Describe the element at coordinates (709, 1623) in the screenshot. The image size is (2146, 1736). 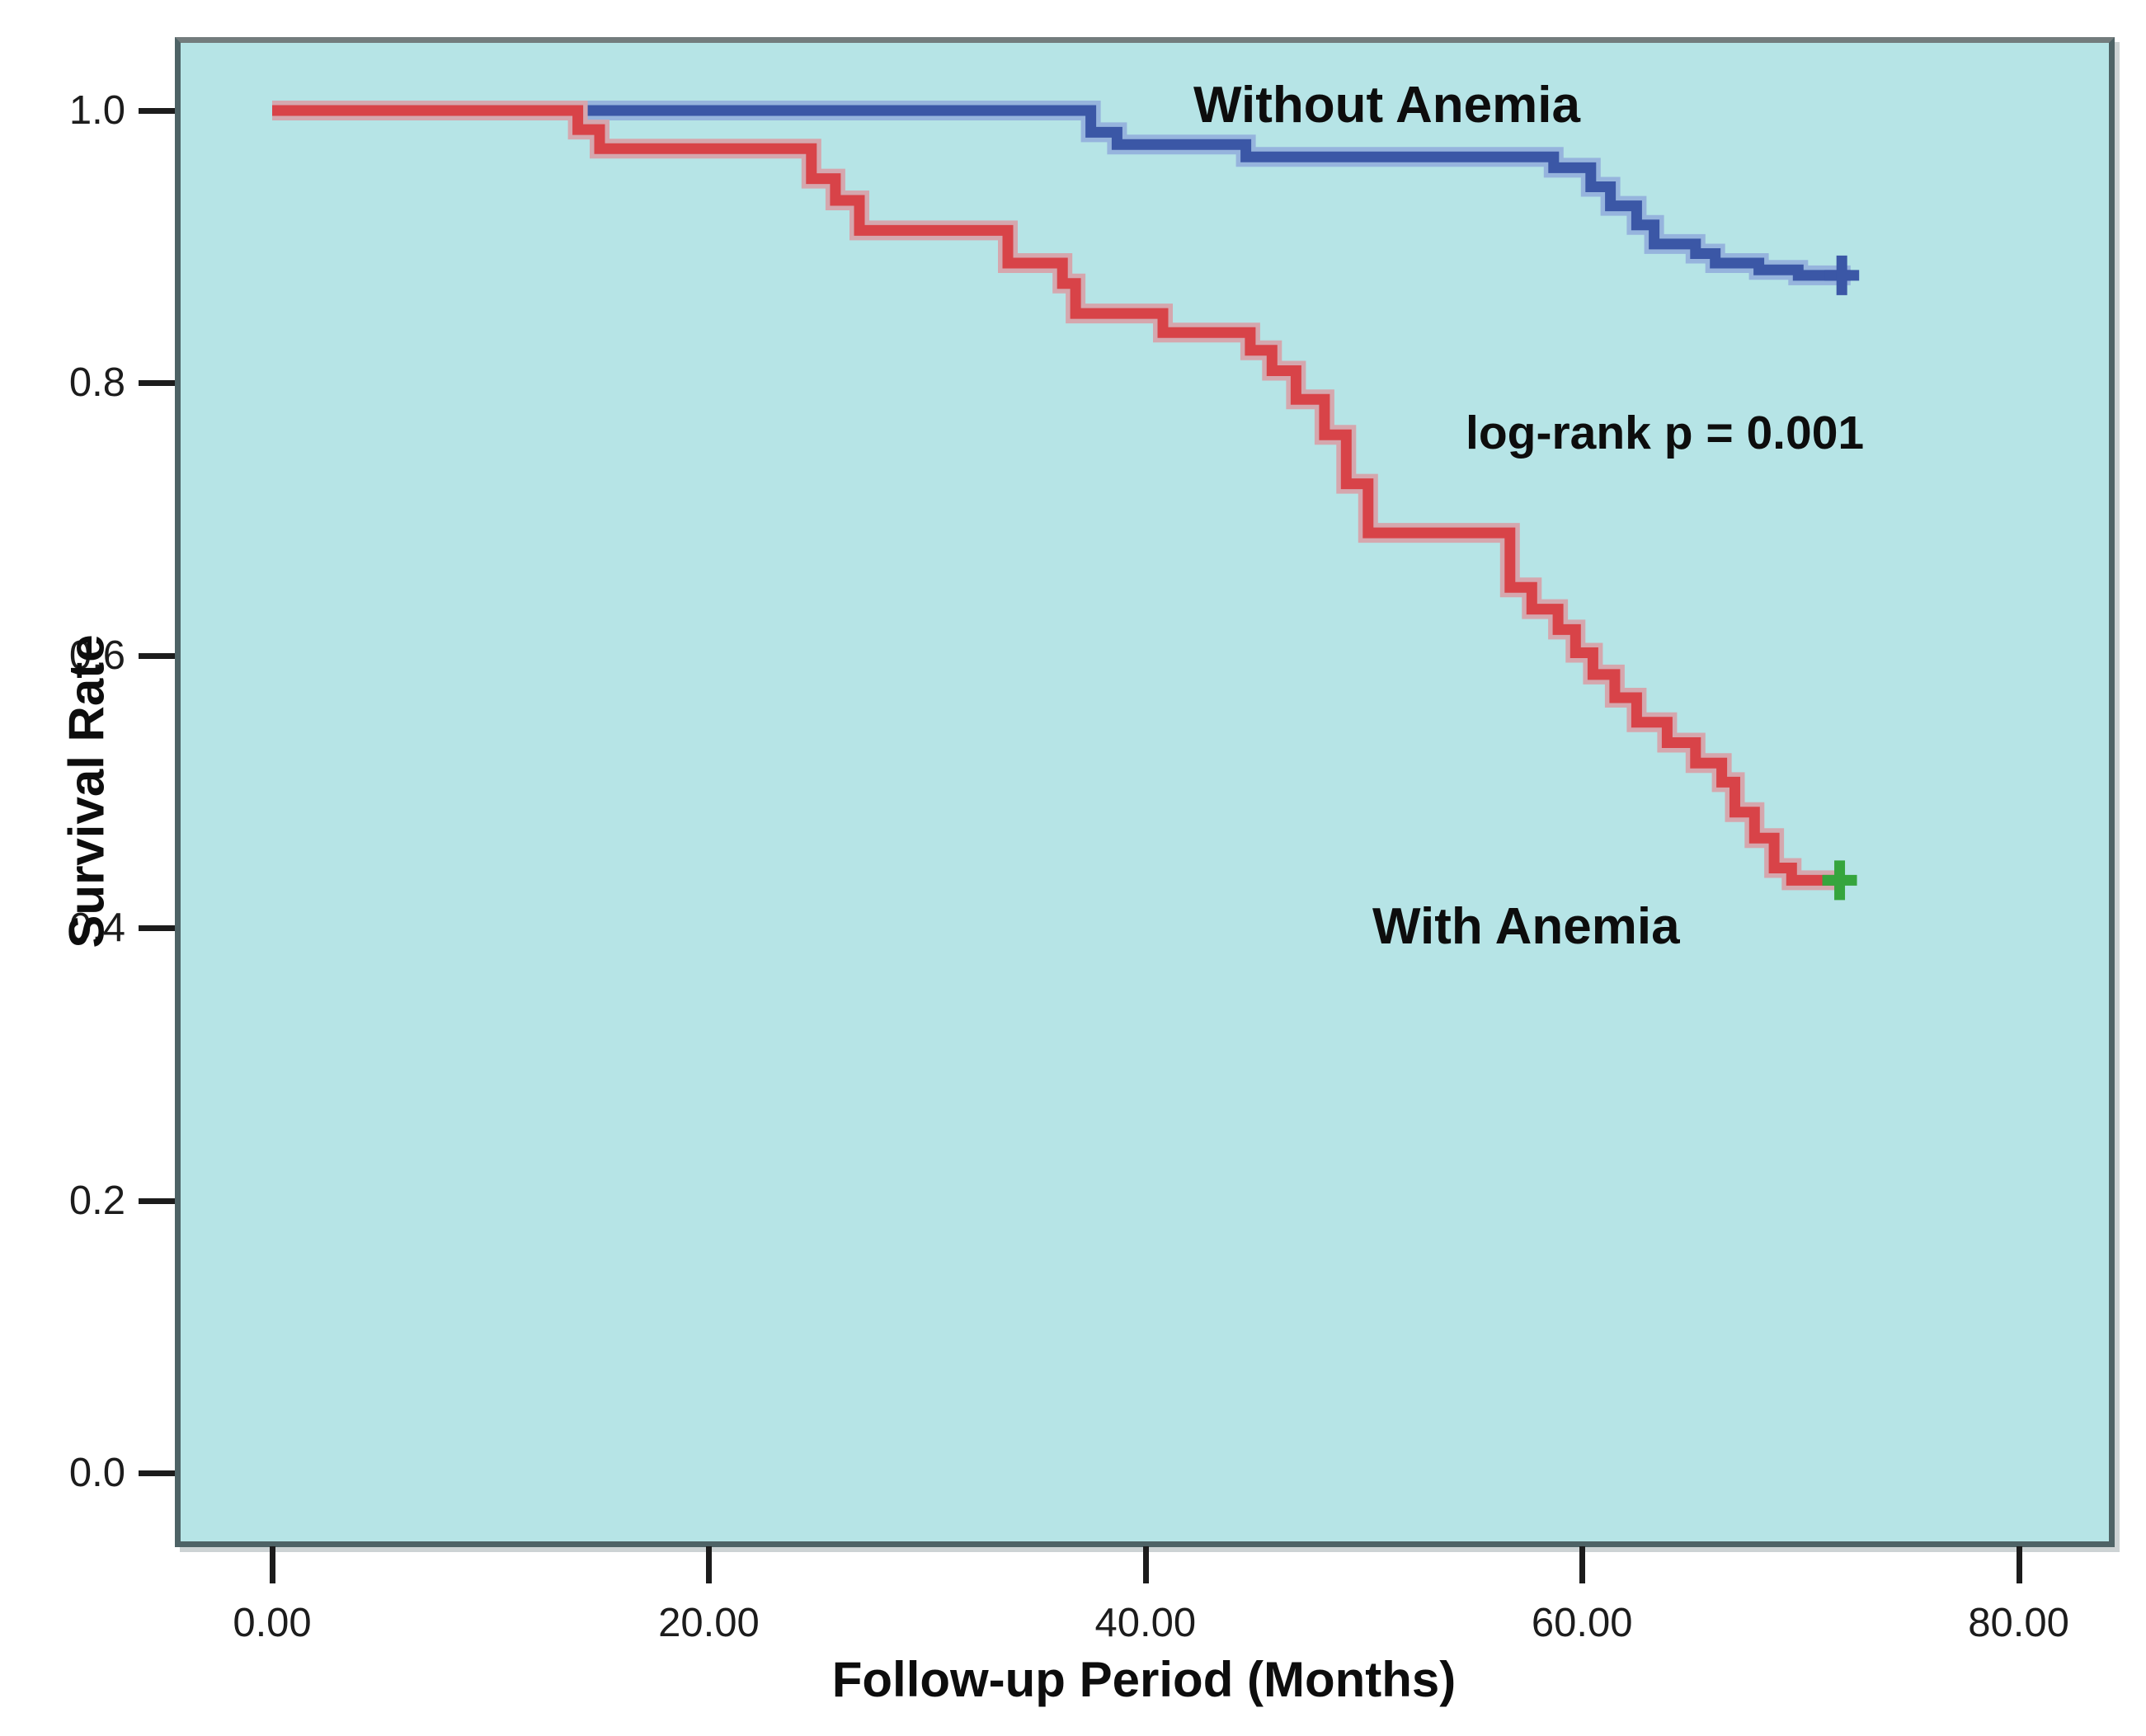
I see `x-axis-tick-label: 20.00` at that location.